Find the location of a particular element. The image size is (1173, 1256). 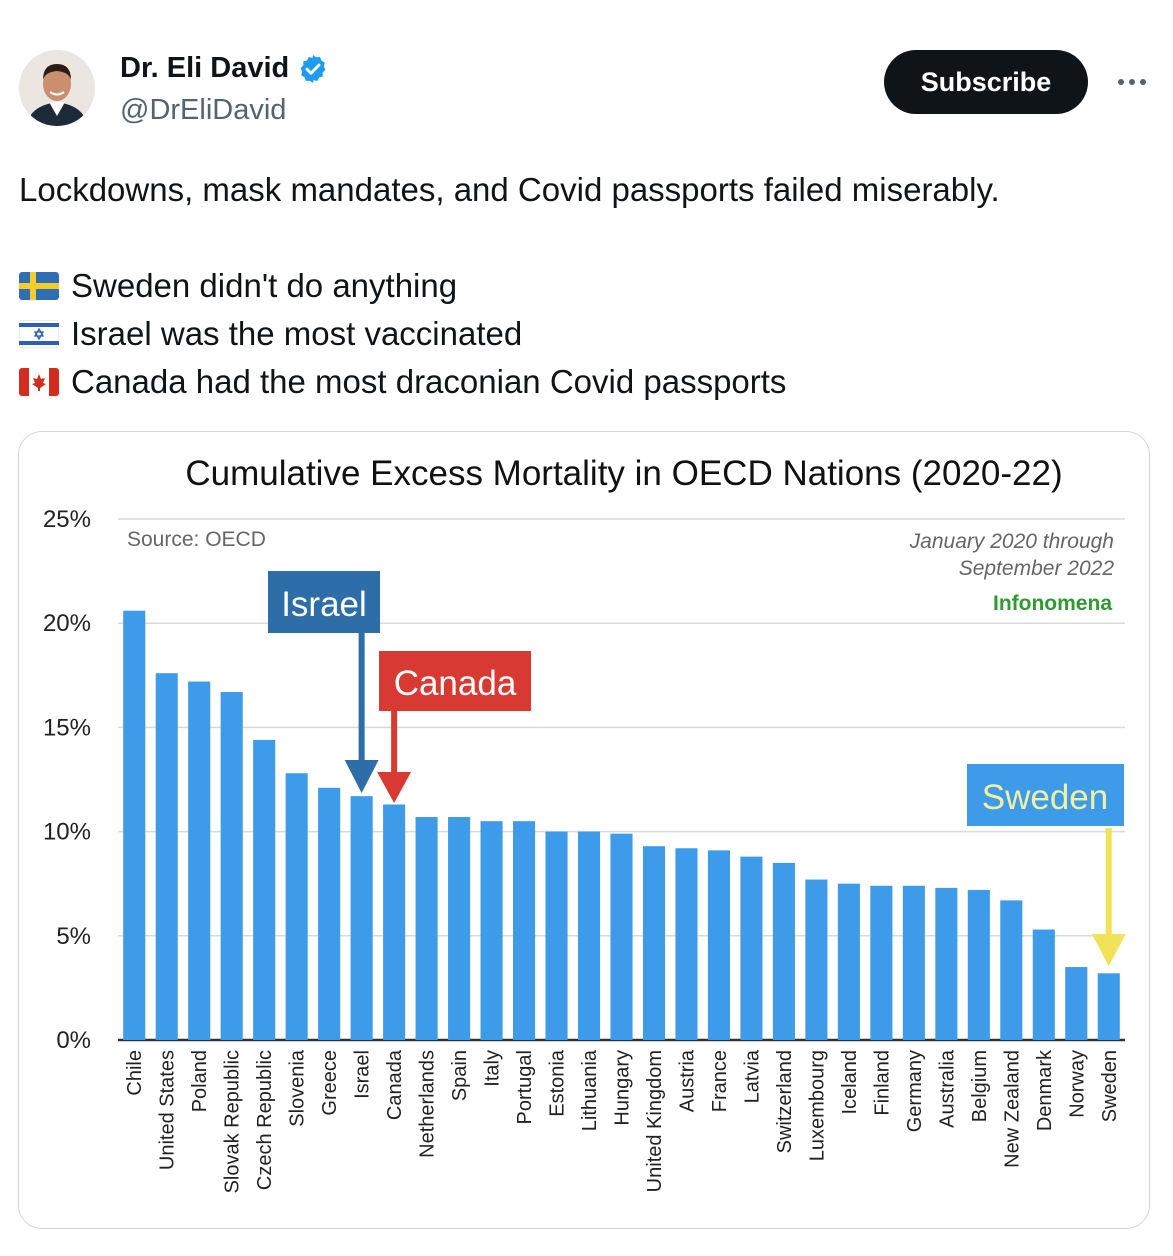

x-tick-label: Germany is located at coordinates (915, 1091).